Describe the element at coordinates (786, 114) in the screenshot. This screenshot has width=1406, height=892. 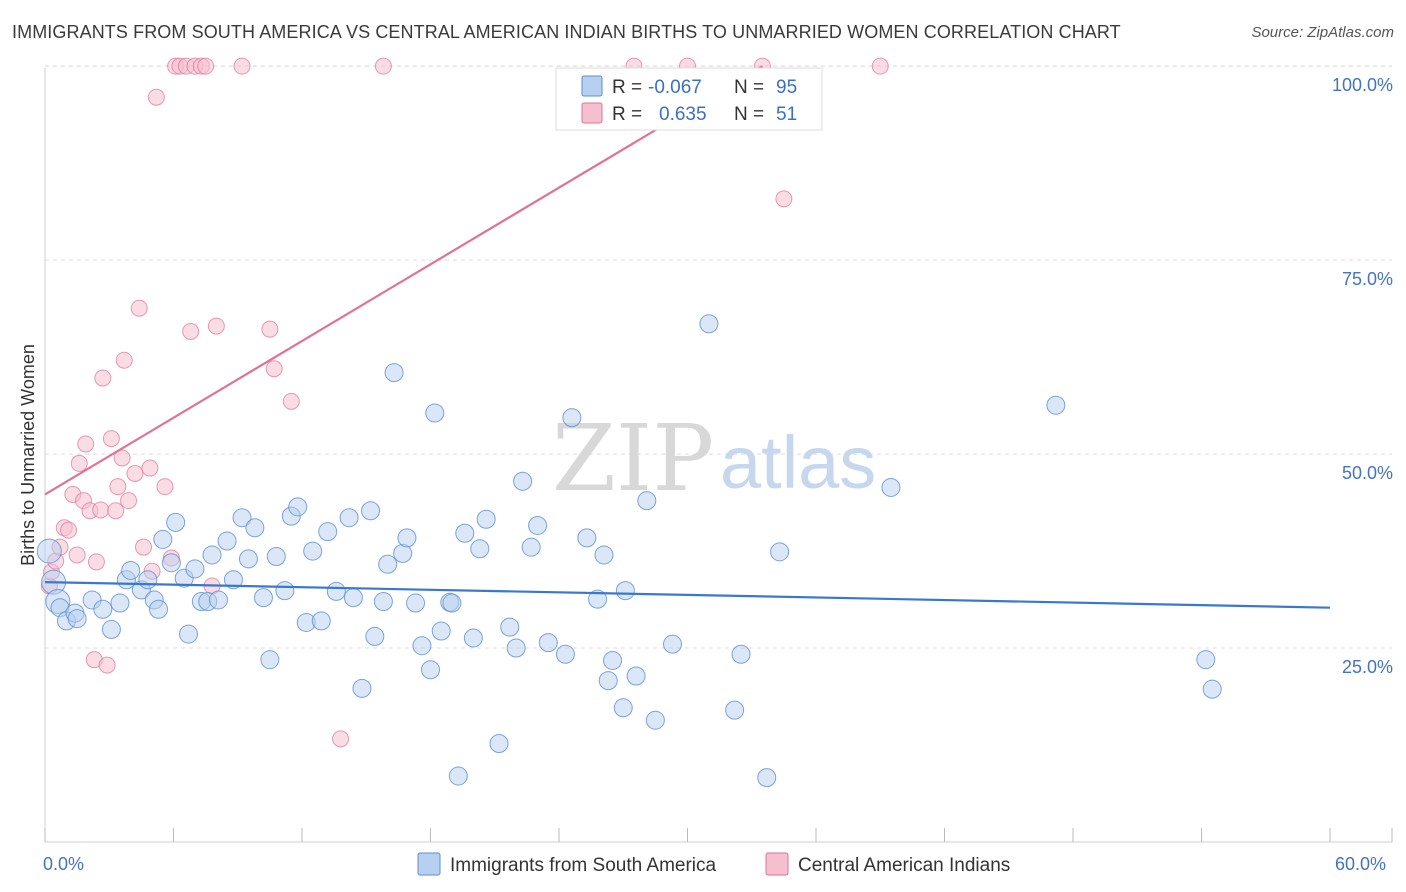
I see `legend-n-value-2: 51` at that location.